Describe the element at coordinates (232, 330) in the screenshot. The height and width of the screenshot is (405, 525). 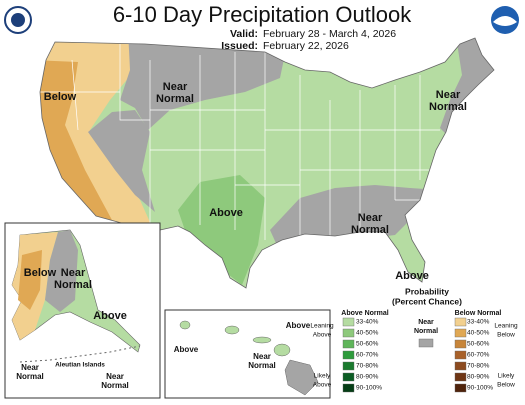
I see `island-oahu` at that location.